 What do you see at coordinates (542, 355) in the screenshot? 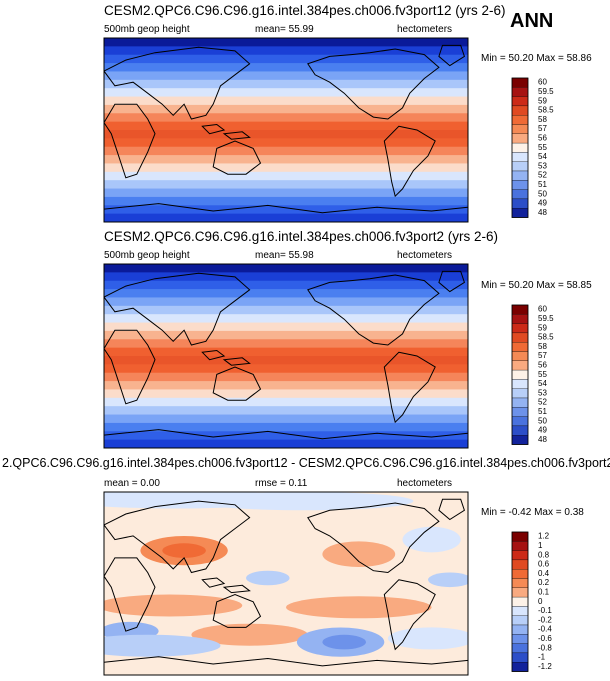
I see `colorbar-label: 57` at bounding box center [542, 355].